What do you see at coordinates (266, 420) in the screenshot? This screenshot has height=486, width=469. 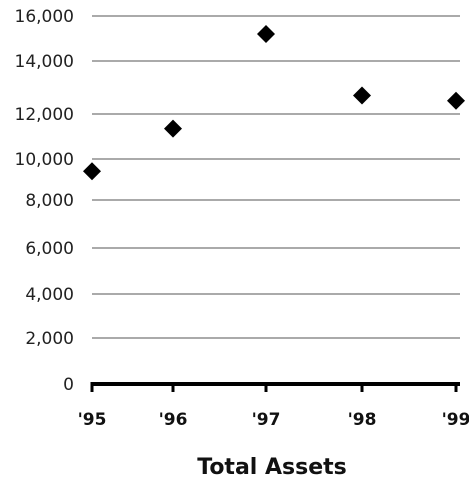 I see `x-tick-label: '97` at bounding box center [266, 420].